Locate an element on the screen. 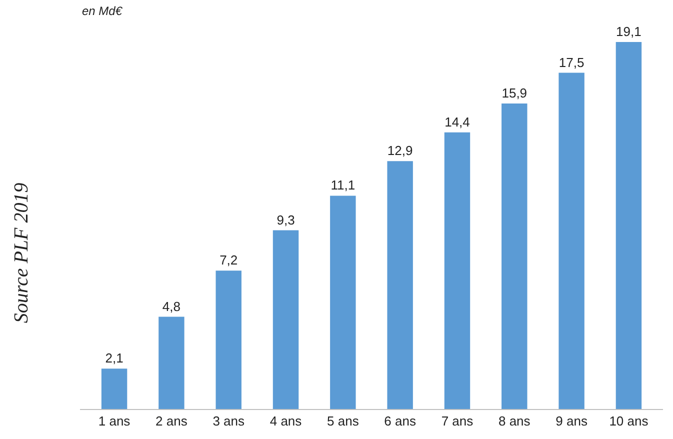 The height and width of the screenshot is (439, 673). data-label: 17,5 is located at coordinates (571, 62).